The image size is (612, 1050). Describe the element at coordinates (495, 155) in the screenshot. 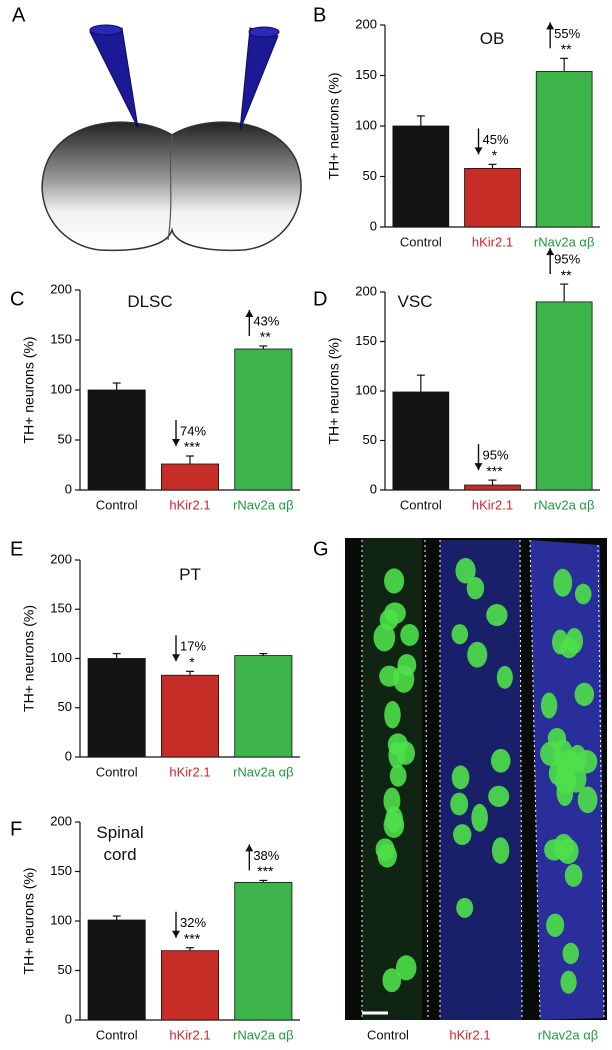

I see `significance: *` at that location.